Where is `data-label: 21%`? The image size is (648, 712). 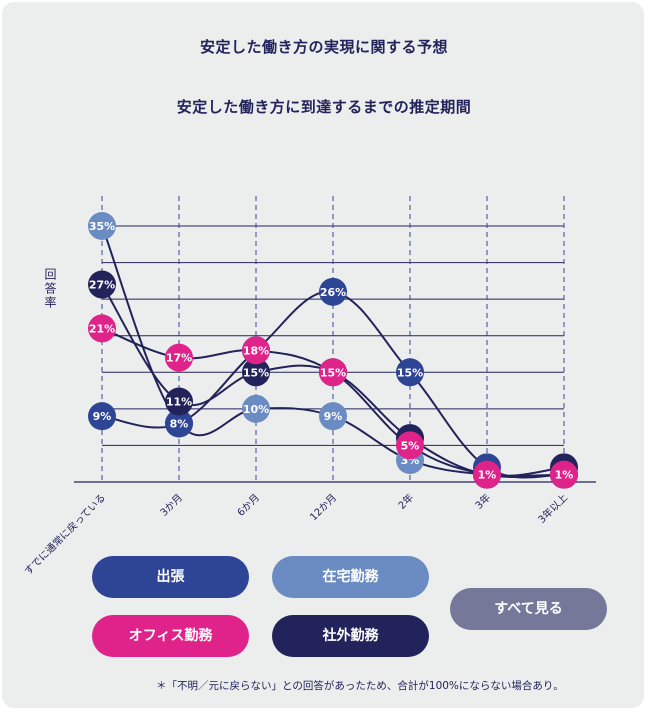
data-label: 21% is located at coordinates (102, 328).